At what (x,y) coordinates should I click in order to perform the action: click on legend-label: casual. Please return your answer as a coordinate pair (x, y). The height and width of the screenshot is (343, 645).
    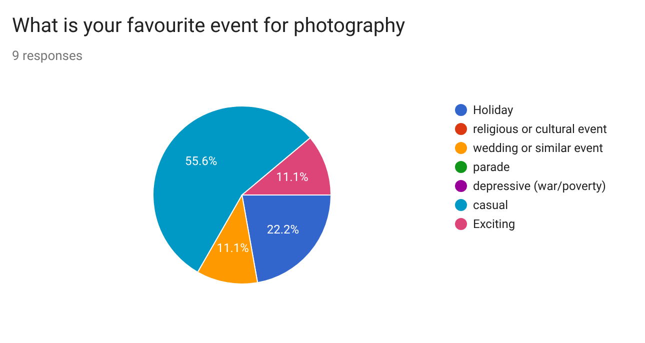
    Looking at the image, I should click on (490, 205).